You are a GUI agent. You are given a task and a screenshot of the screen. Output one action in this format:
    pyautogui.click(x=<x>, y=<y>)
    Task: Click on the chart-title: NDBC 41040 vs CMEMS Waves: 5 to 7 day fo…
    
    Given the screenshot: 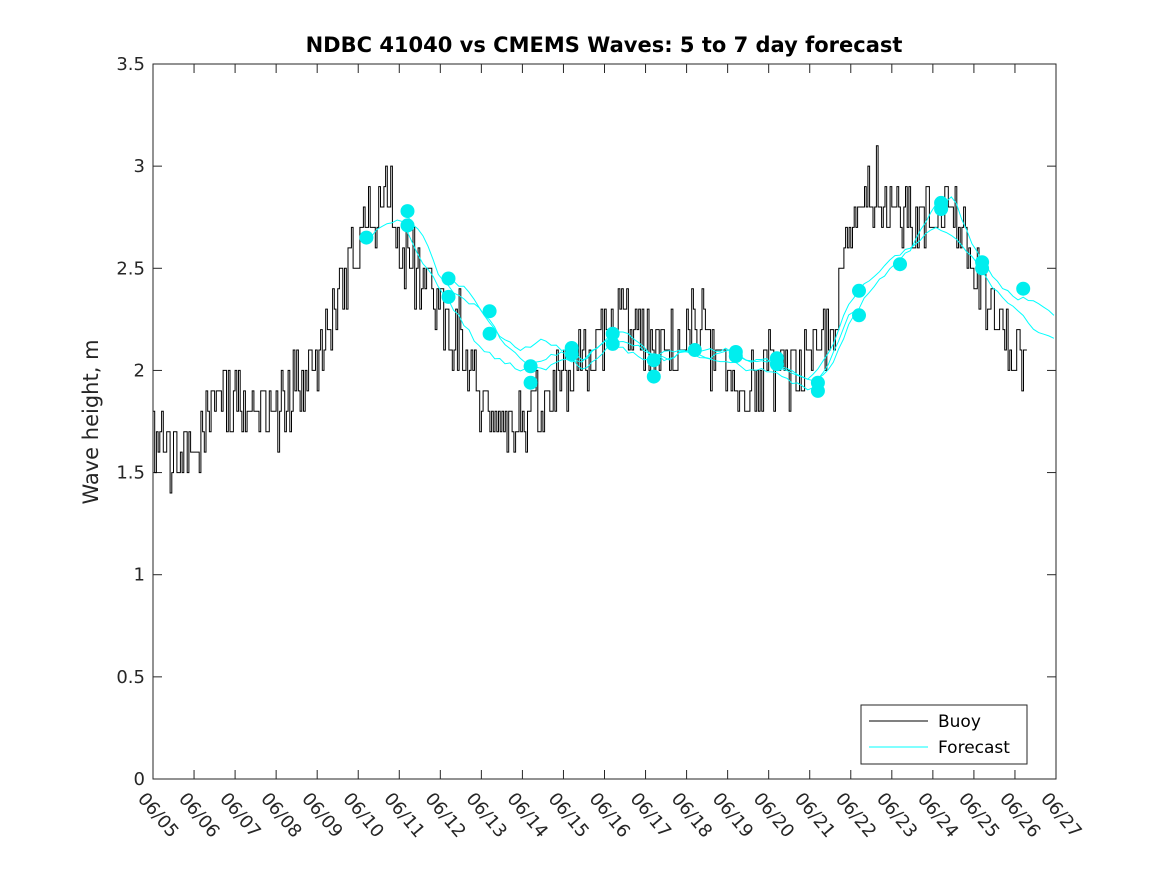 What is the action you would take?
    pyautogui.click(x=604, y=45)
    